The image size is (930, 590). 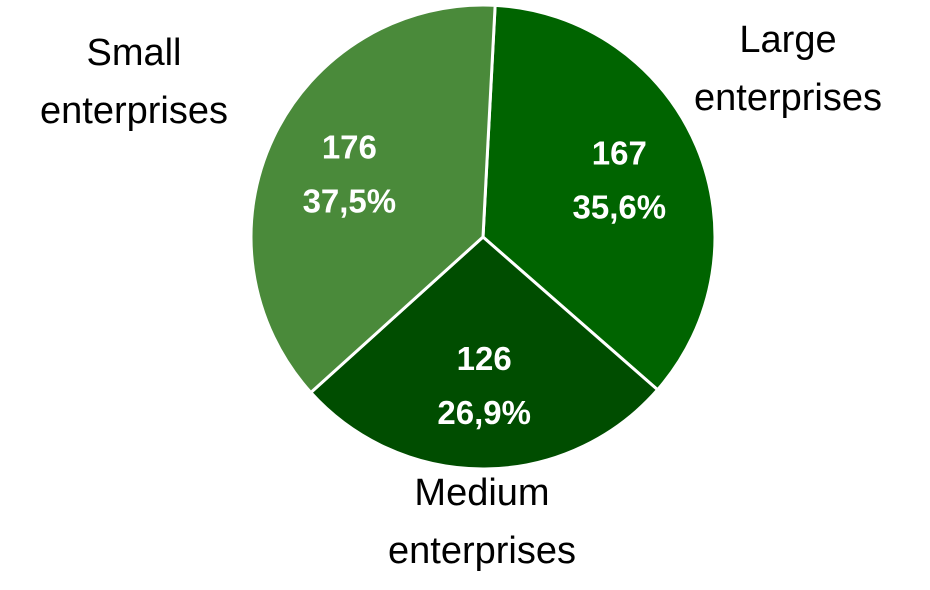 What do you see at coordinates (788, 69) in the screenshot?
I see `category-label-large-enterprises: Large enterprises` at bounding box center [788, 69].